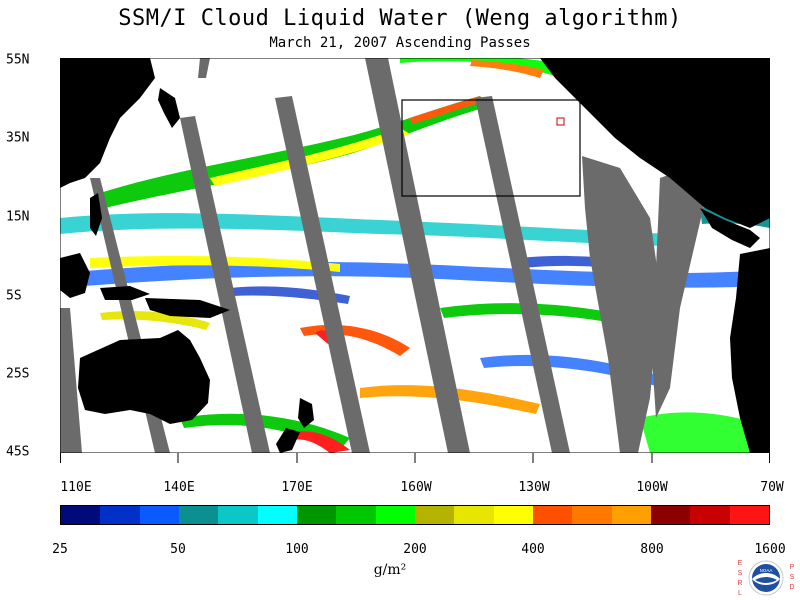  Describe the element at coordinates (766, 570) in the screenshot. I see `noaa-logo-text: NOAA` at that location.